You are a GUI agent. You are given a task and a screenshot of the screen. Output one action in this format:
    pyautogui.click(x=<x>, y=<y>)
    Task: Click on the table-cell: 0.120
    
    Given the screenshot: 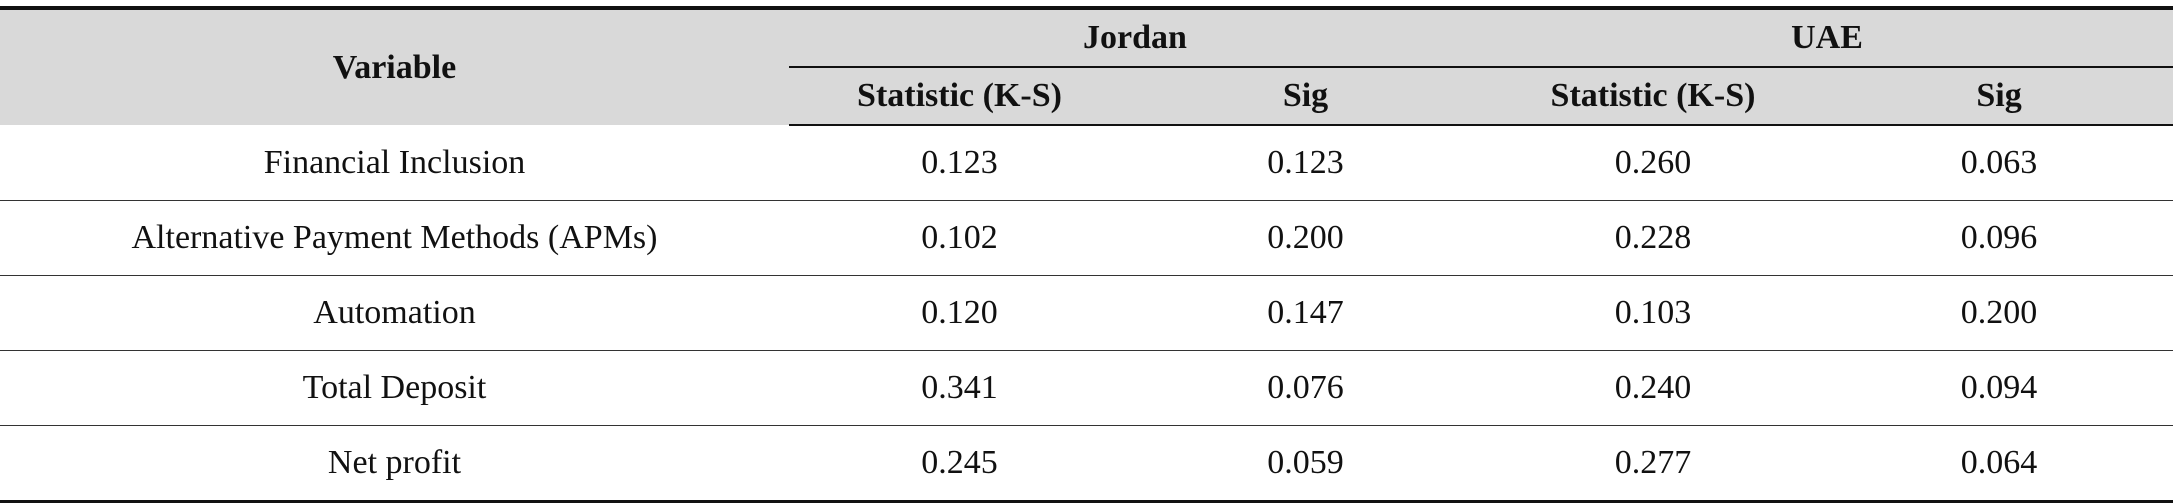 What is the action you would take?
    pyautogui.click(x=959, y=313)
    